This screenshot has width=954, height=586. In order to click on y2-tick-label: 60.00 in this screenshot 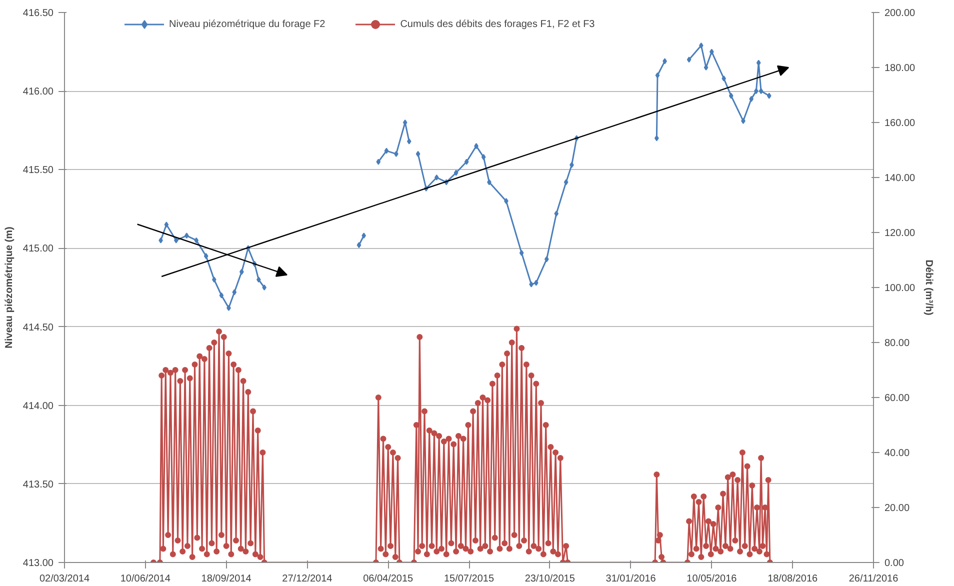, I will do `click(897, 398)`.